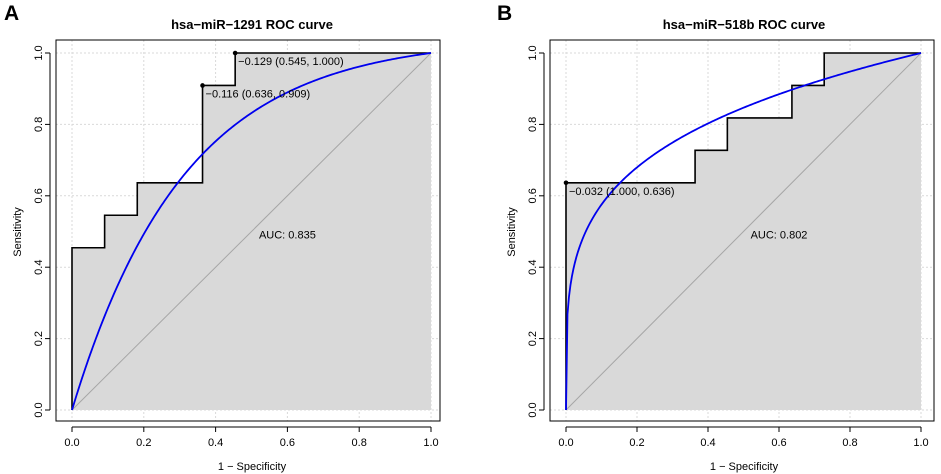 The image size is (941, 474). I want to click on x-axis-label-a: 1 − Specificity, so click(252, 467).